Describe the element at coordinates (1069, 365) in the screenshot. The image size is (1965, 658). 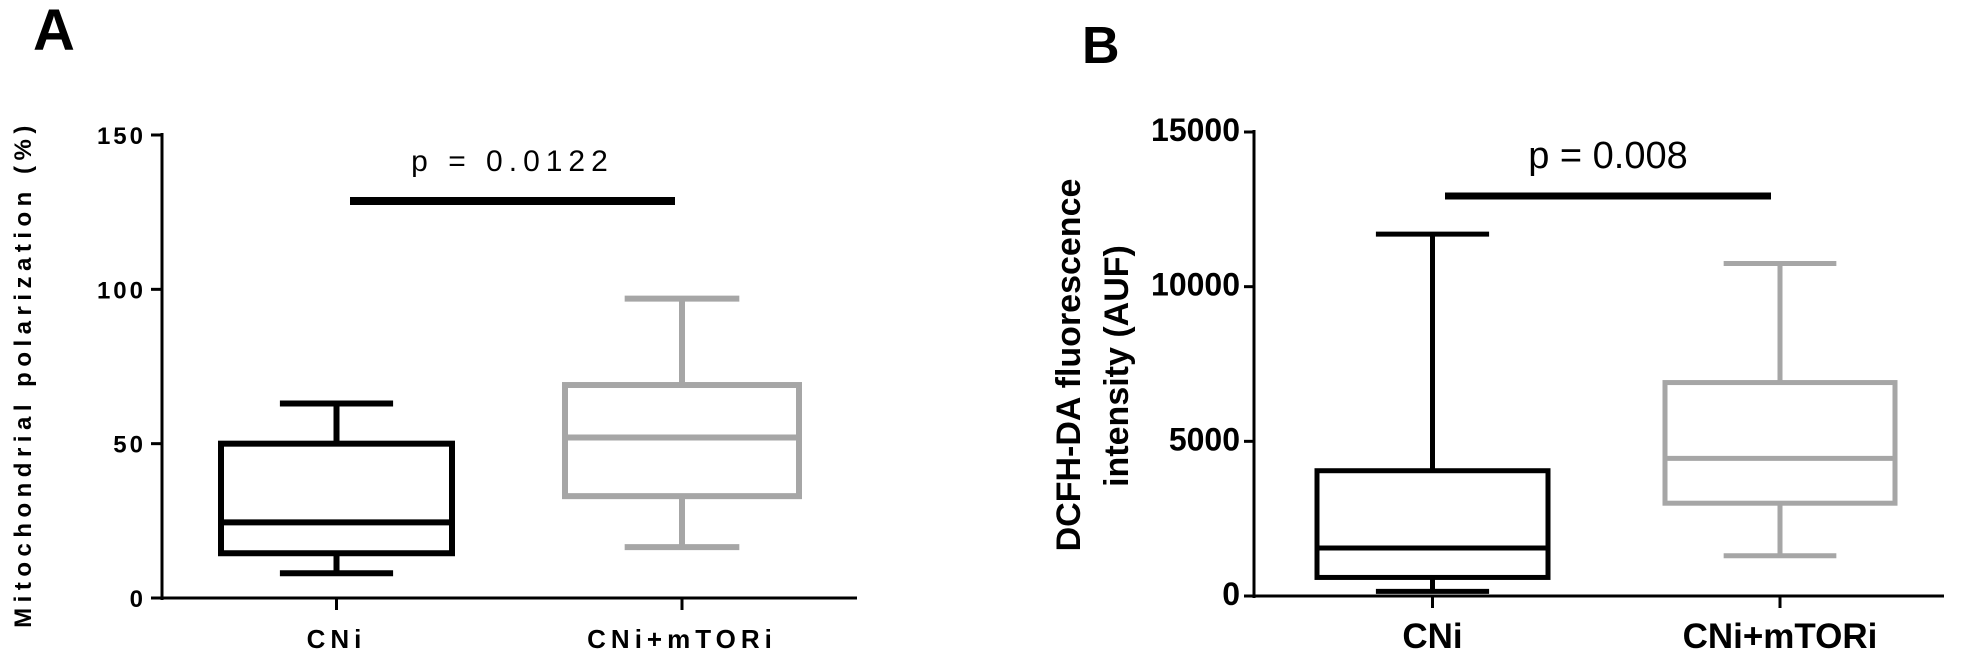
I see `y-axis-label-line: DCFH-DA fluorescence` at that location.